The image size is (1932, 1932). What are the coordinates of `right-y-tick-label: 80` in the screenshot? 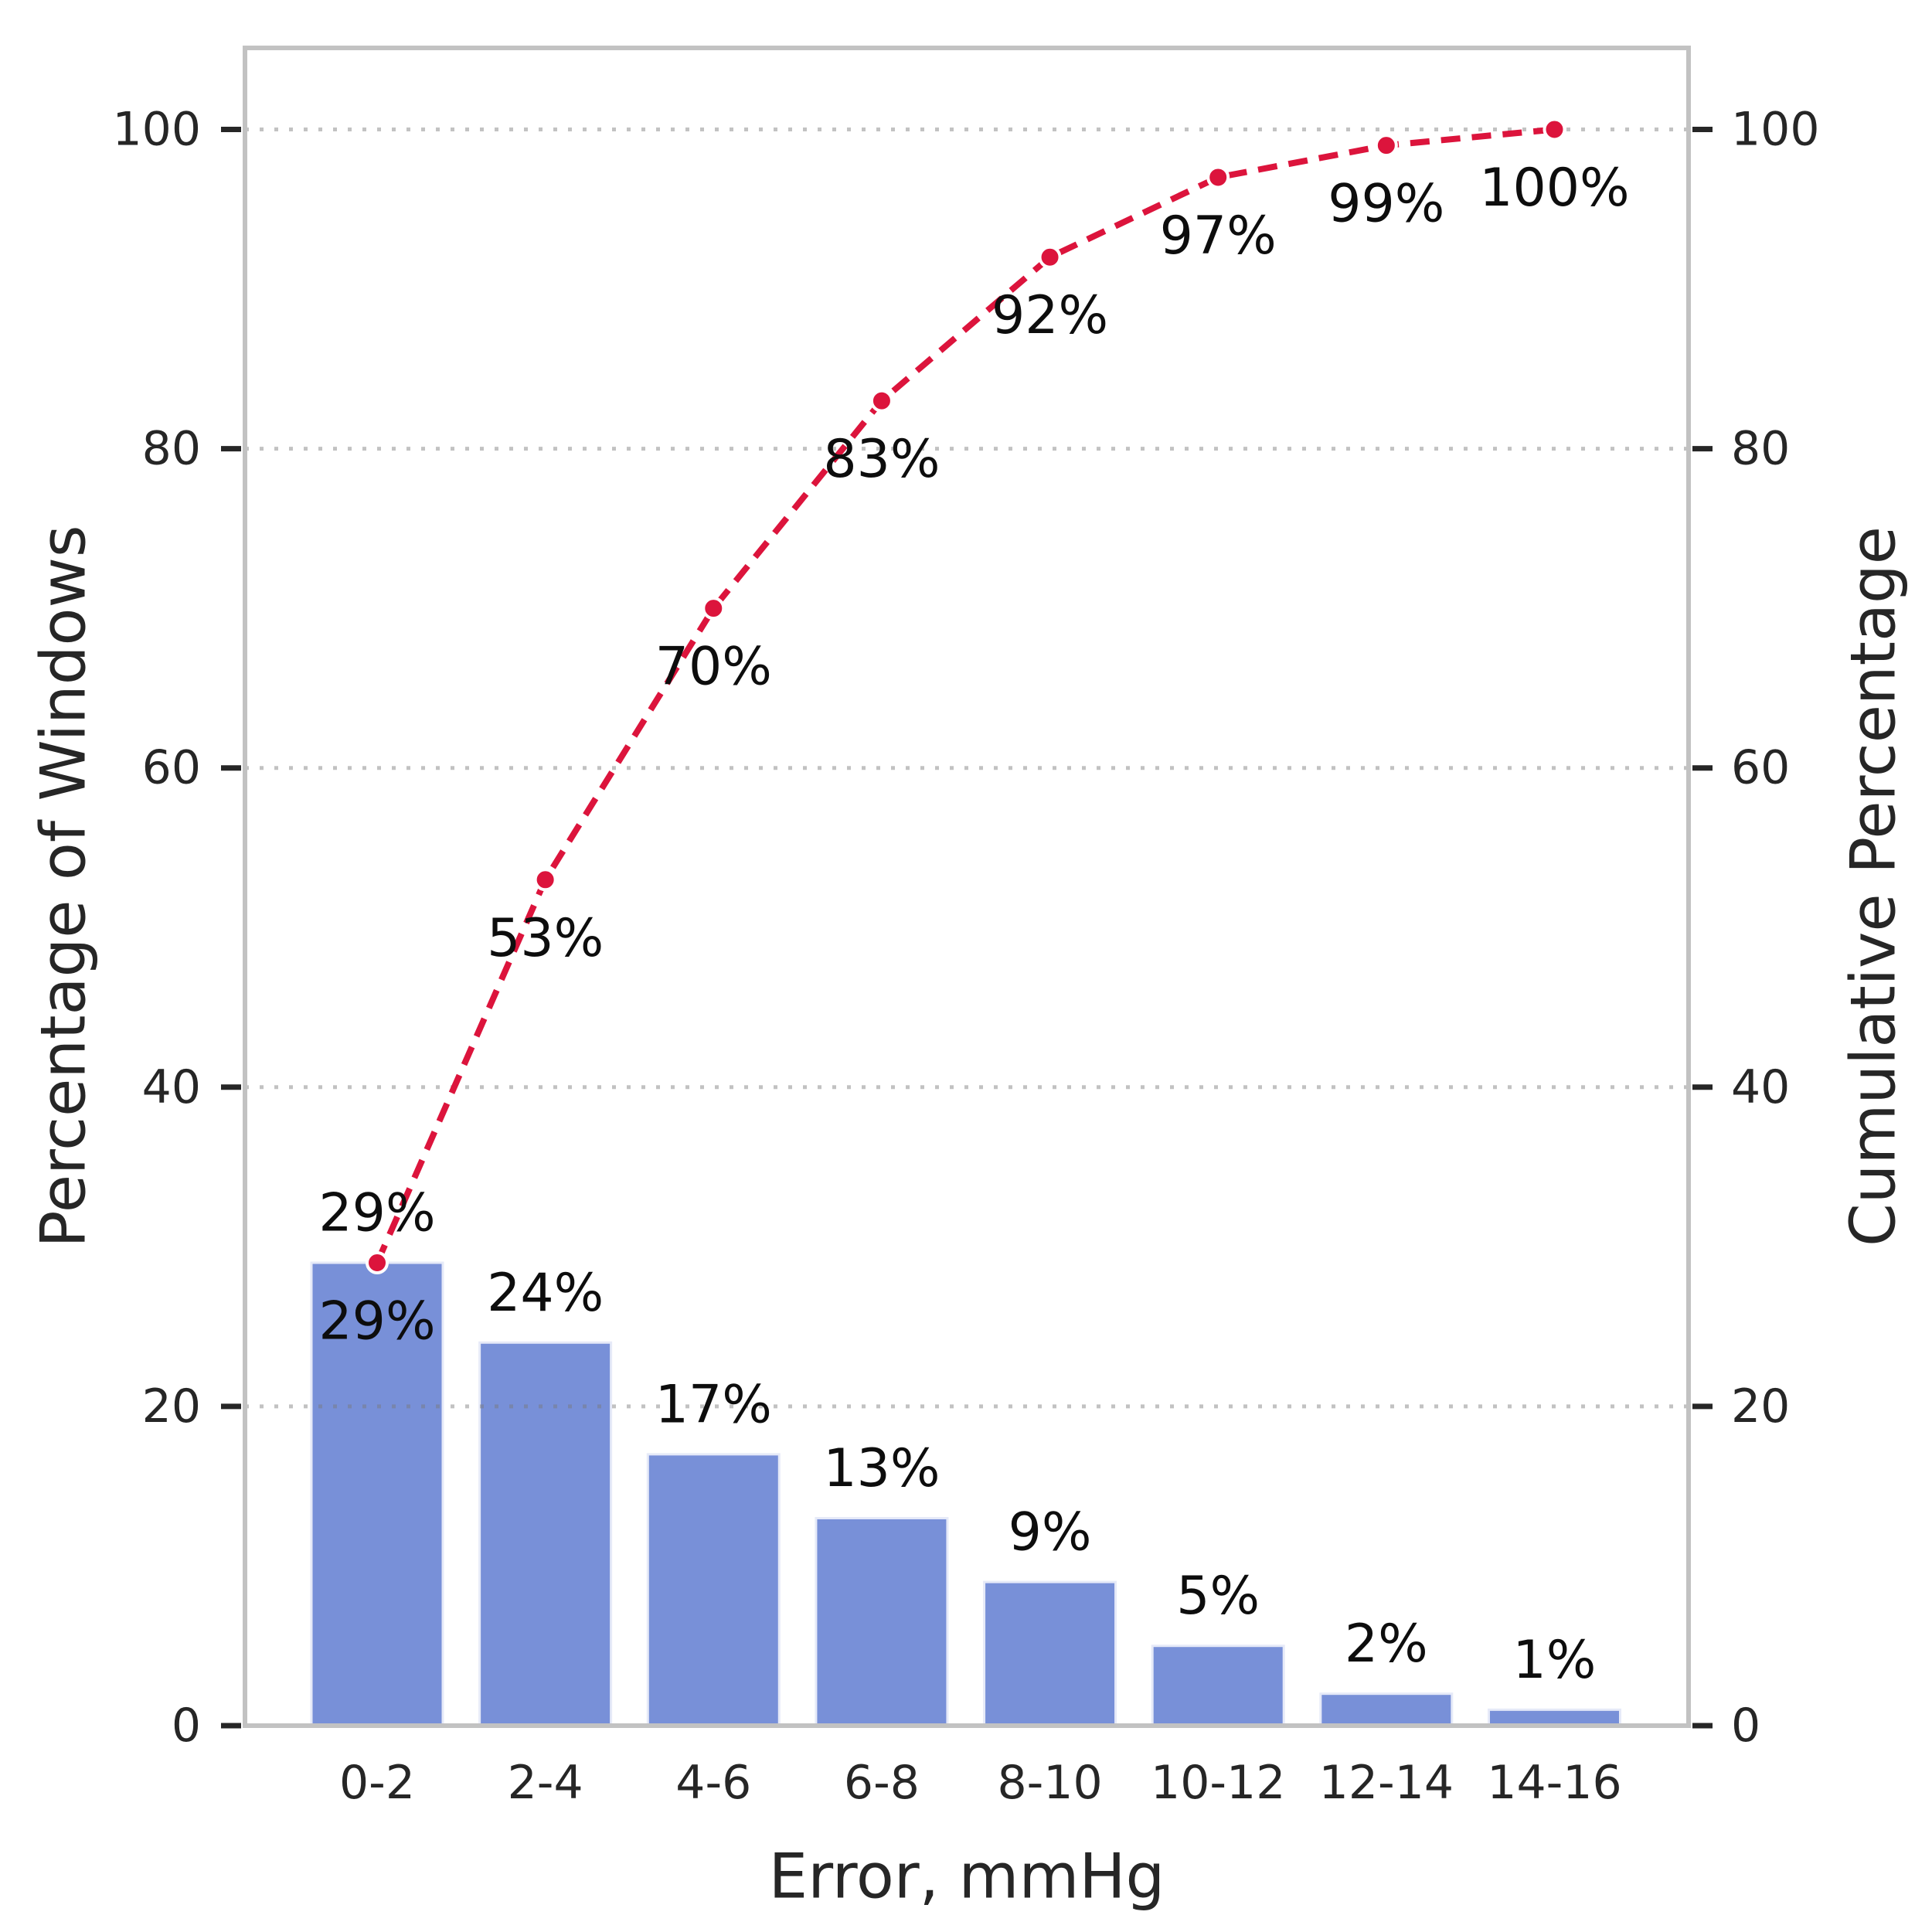 It's located at (1760, 449).